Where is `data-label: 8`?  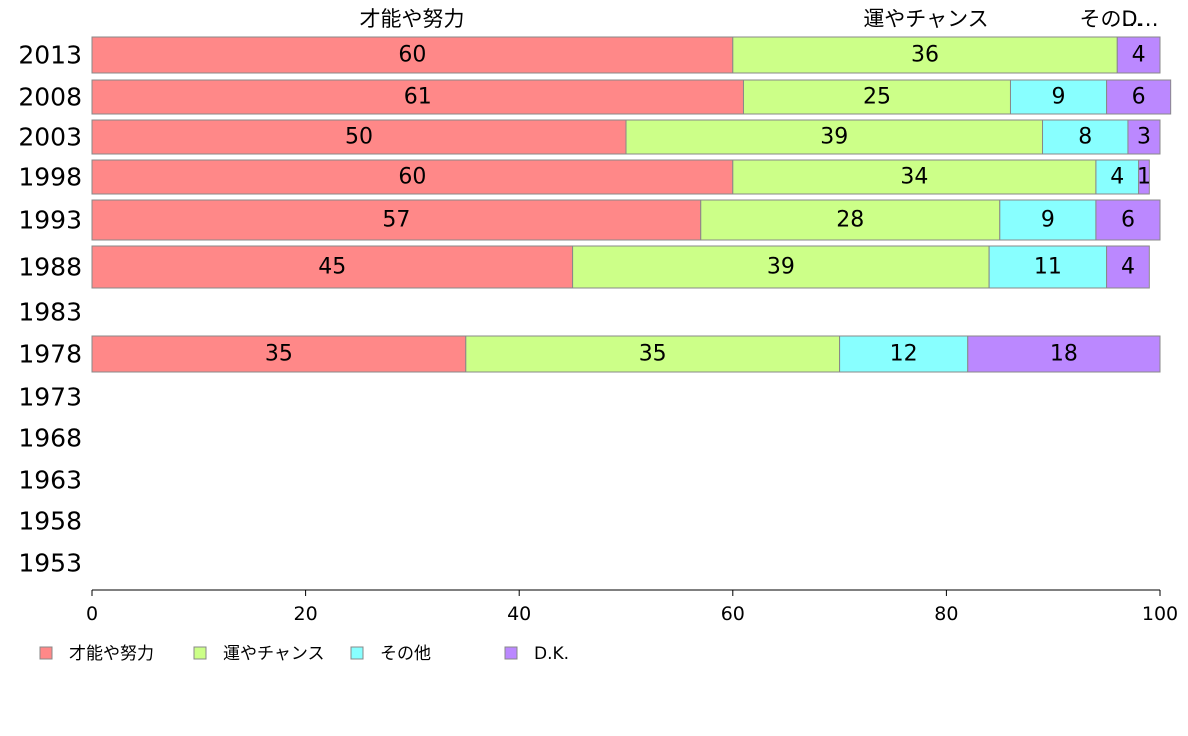 data-label: 8 is located at coordinates (1085, 137).